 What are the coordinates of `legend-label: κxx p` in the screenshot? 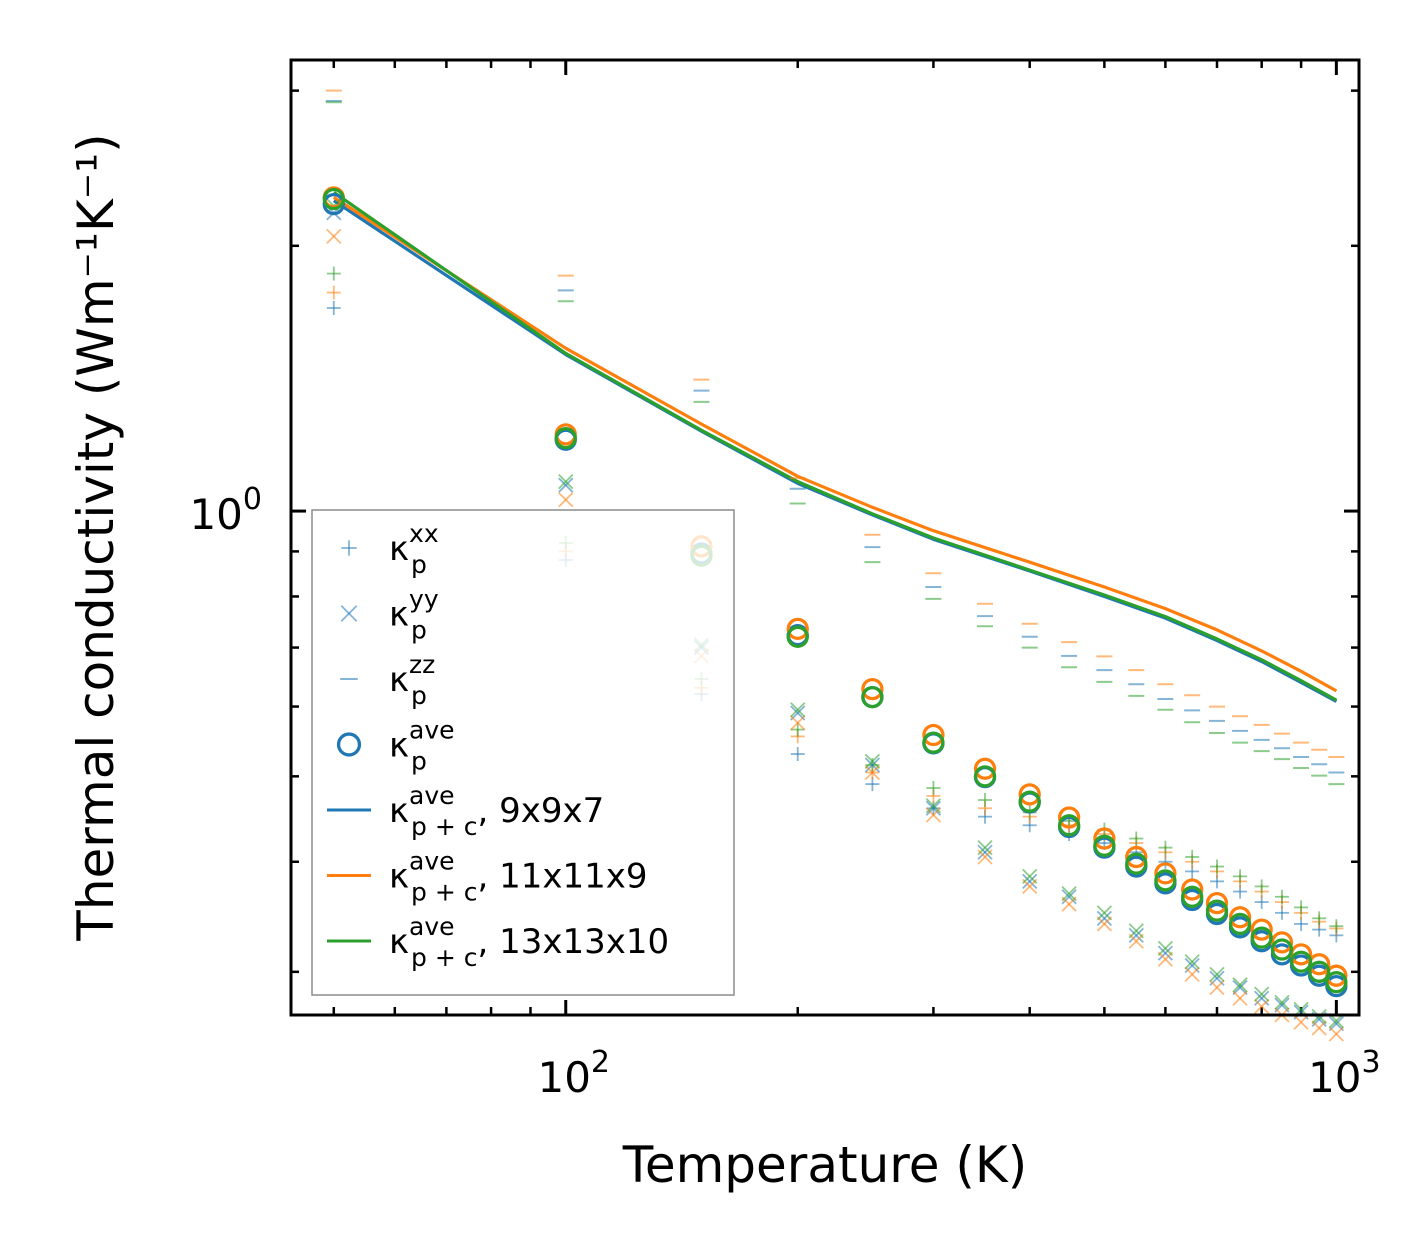 It's located at (414, 549).